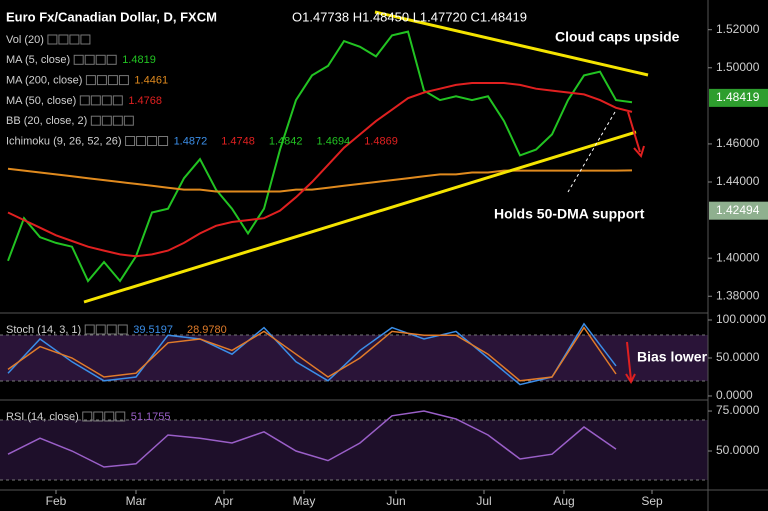 The image size is (768, 511). What do you see at coordinates (44, 81) in the screenshot?
I see `legend-label: MA (200, close)` at bounding box center [44, 81].